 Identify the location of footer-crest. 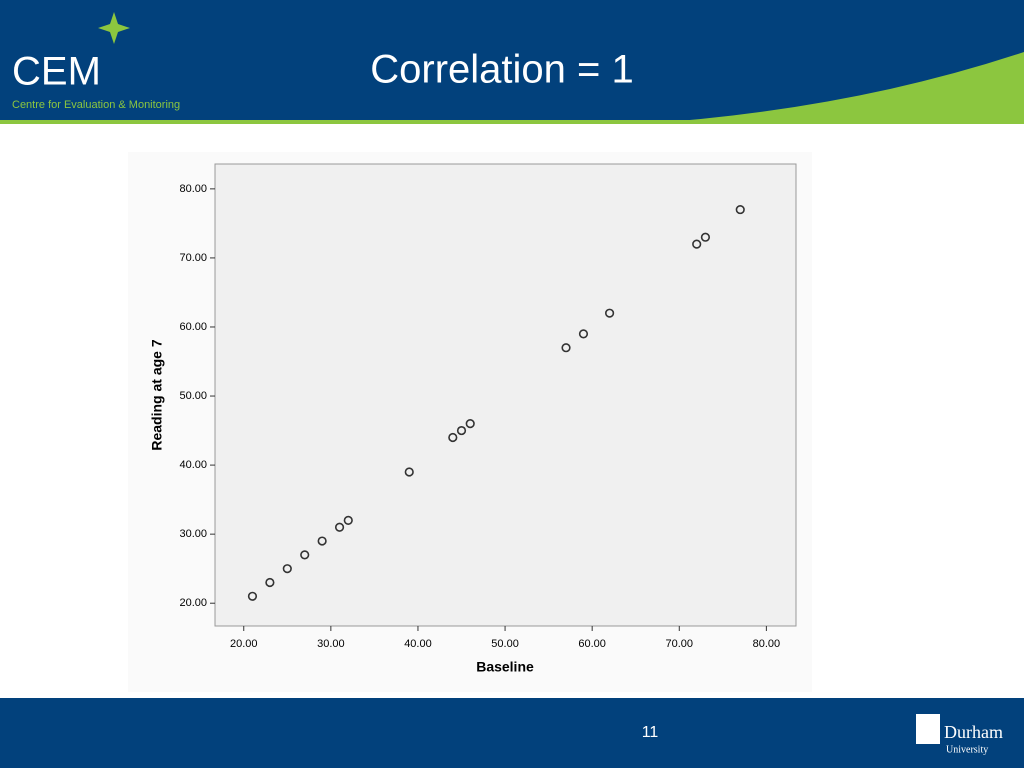
(928, 729).